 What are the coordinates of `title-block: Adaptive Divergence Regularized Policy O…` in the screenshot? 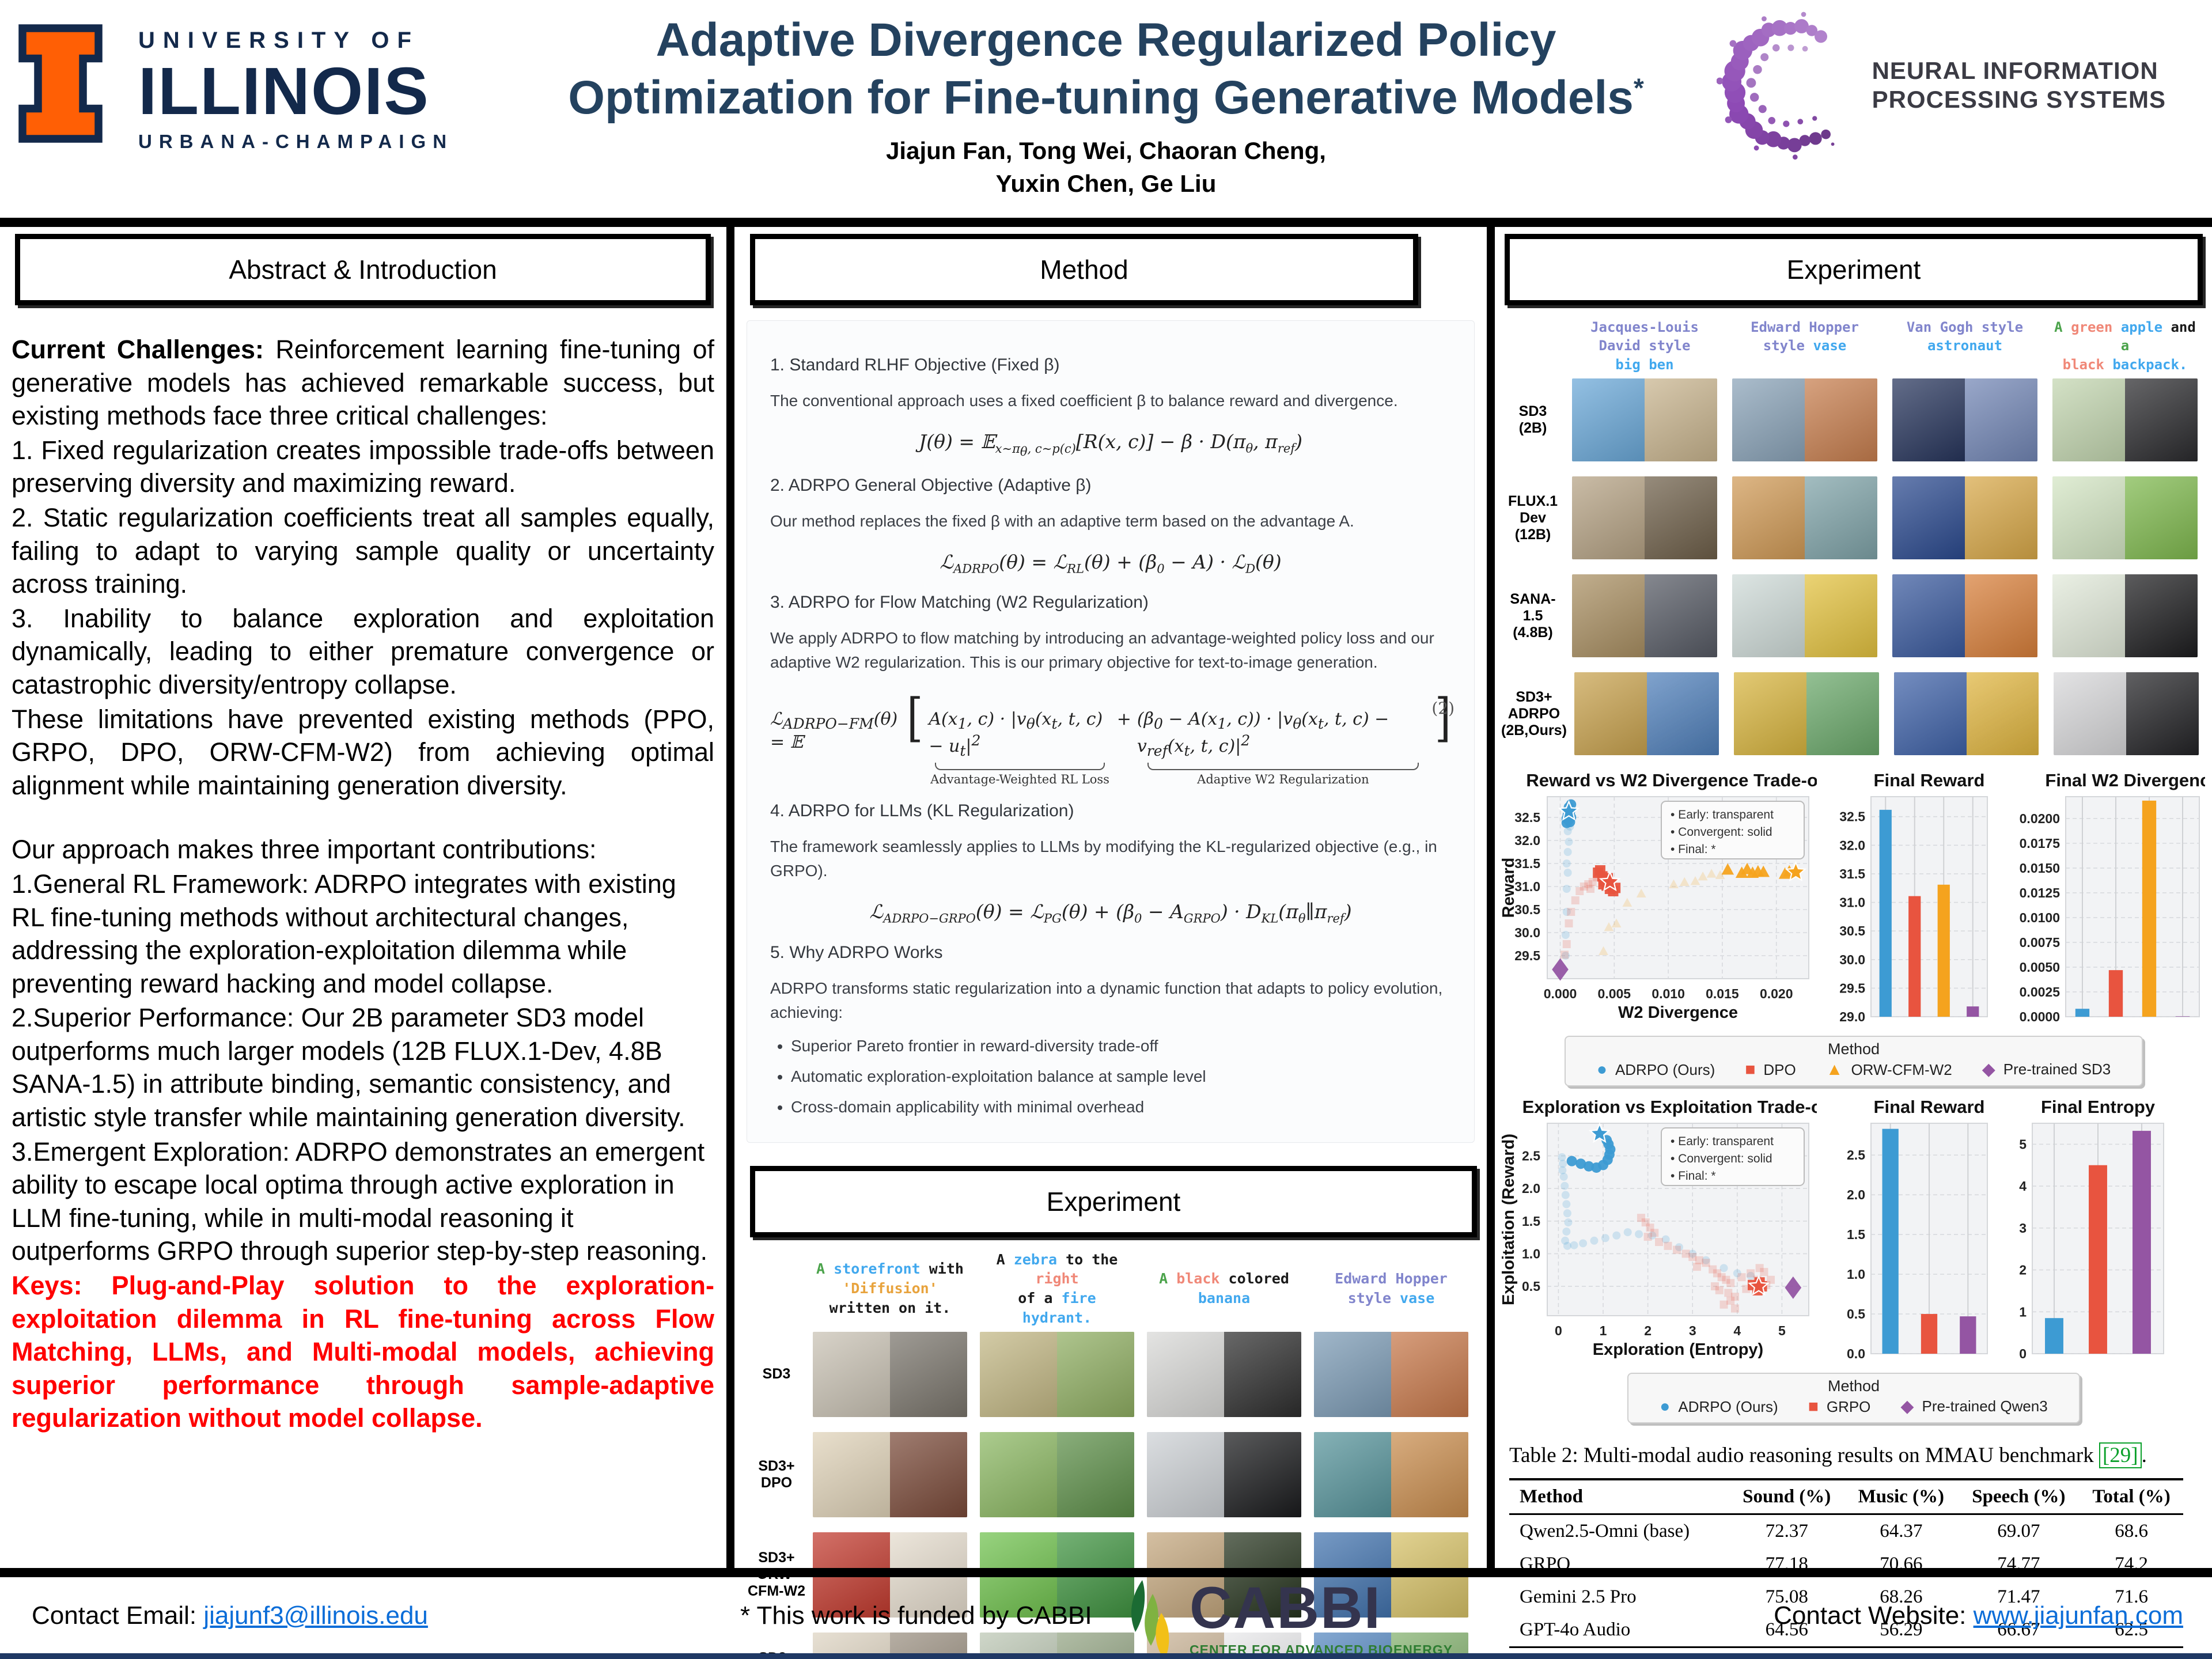 It's located at (1106, 106).